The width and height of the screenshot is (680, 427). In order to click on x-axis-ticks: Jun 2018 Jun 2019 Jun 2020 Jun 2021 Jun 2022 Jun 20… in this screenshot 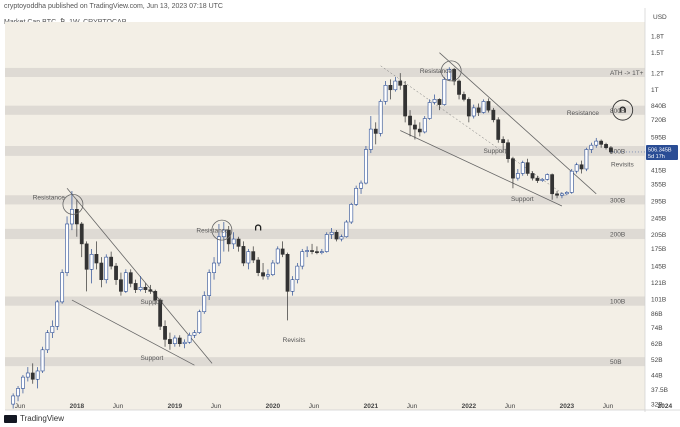, I will do `click(344, 406)`.